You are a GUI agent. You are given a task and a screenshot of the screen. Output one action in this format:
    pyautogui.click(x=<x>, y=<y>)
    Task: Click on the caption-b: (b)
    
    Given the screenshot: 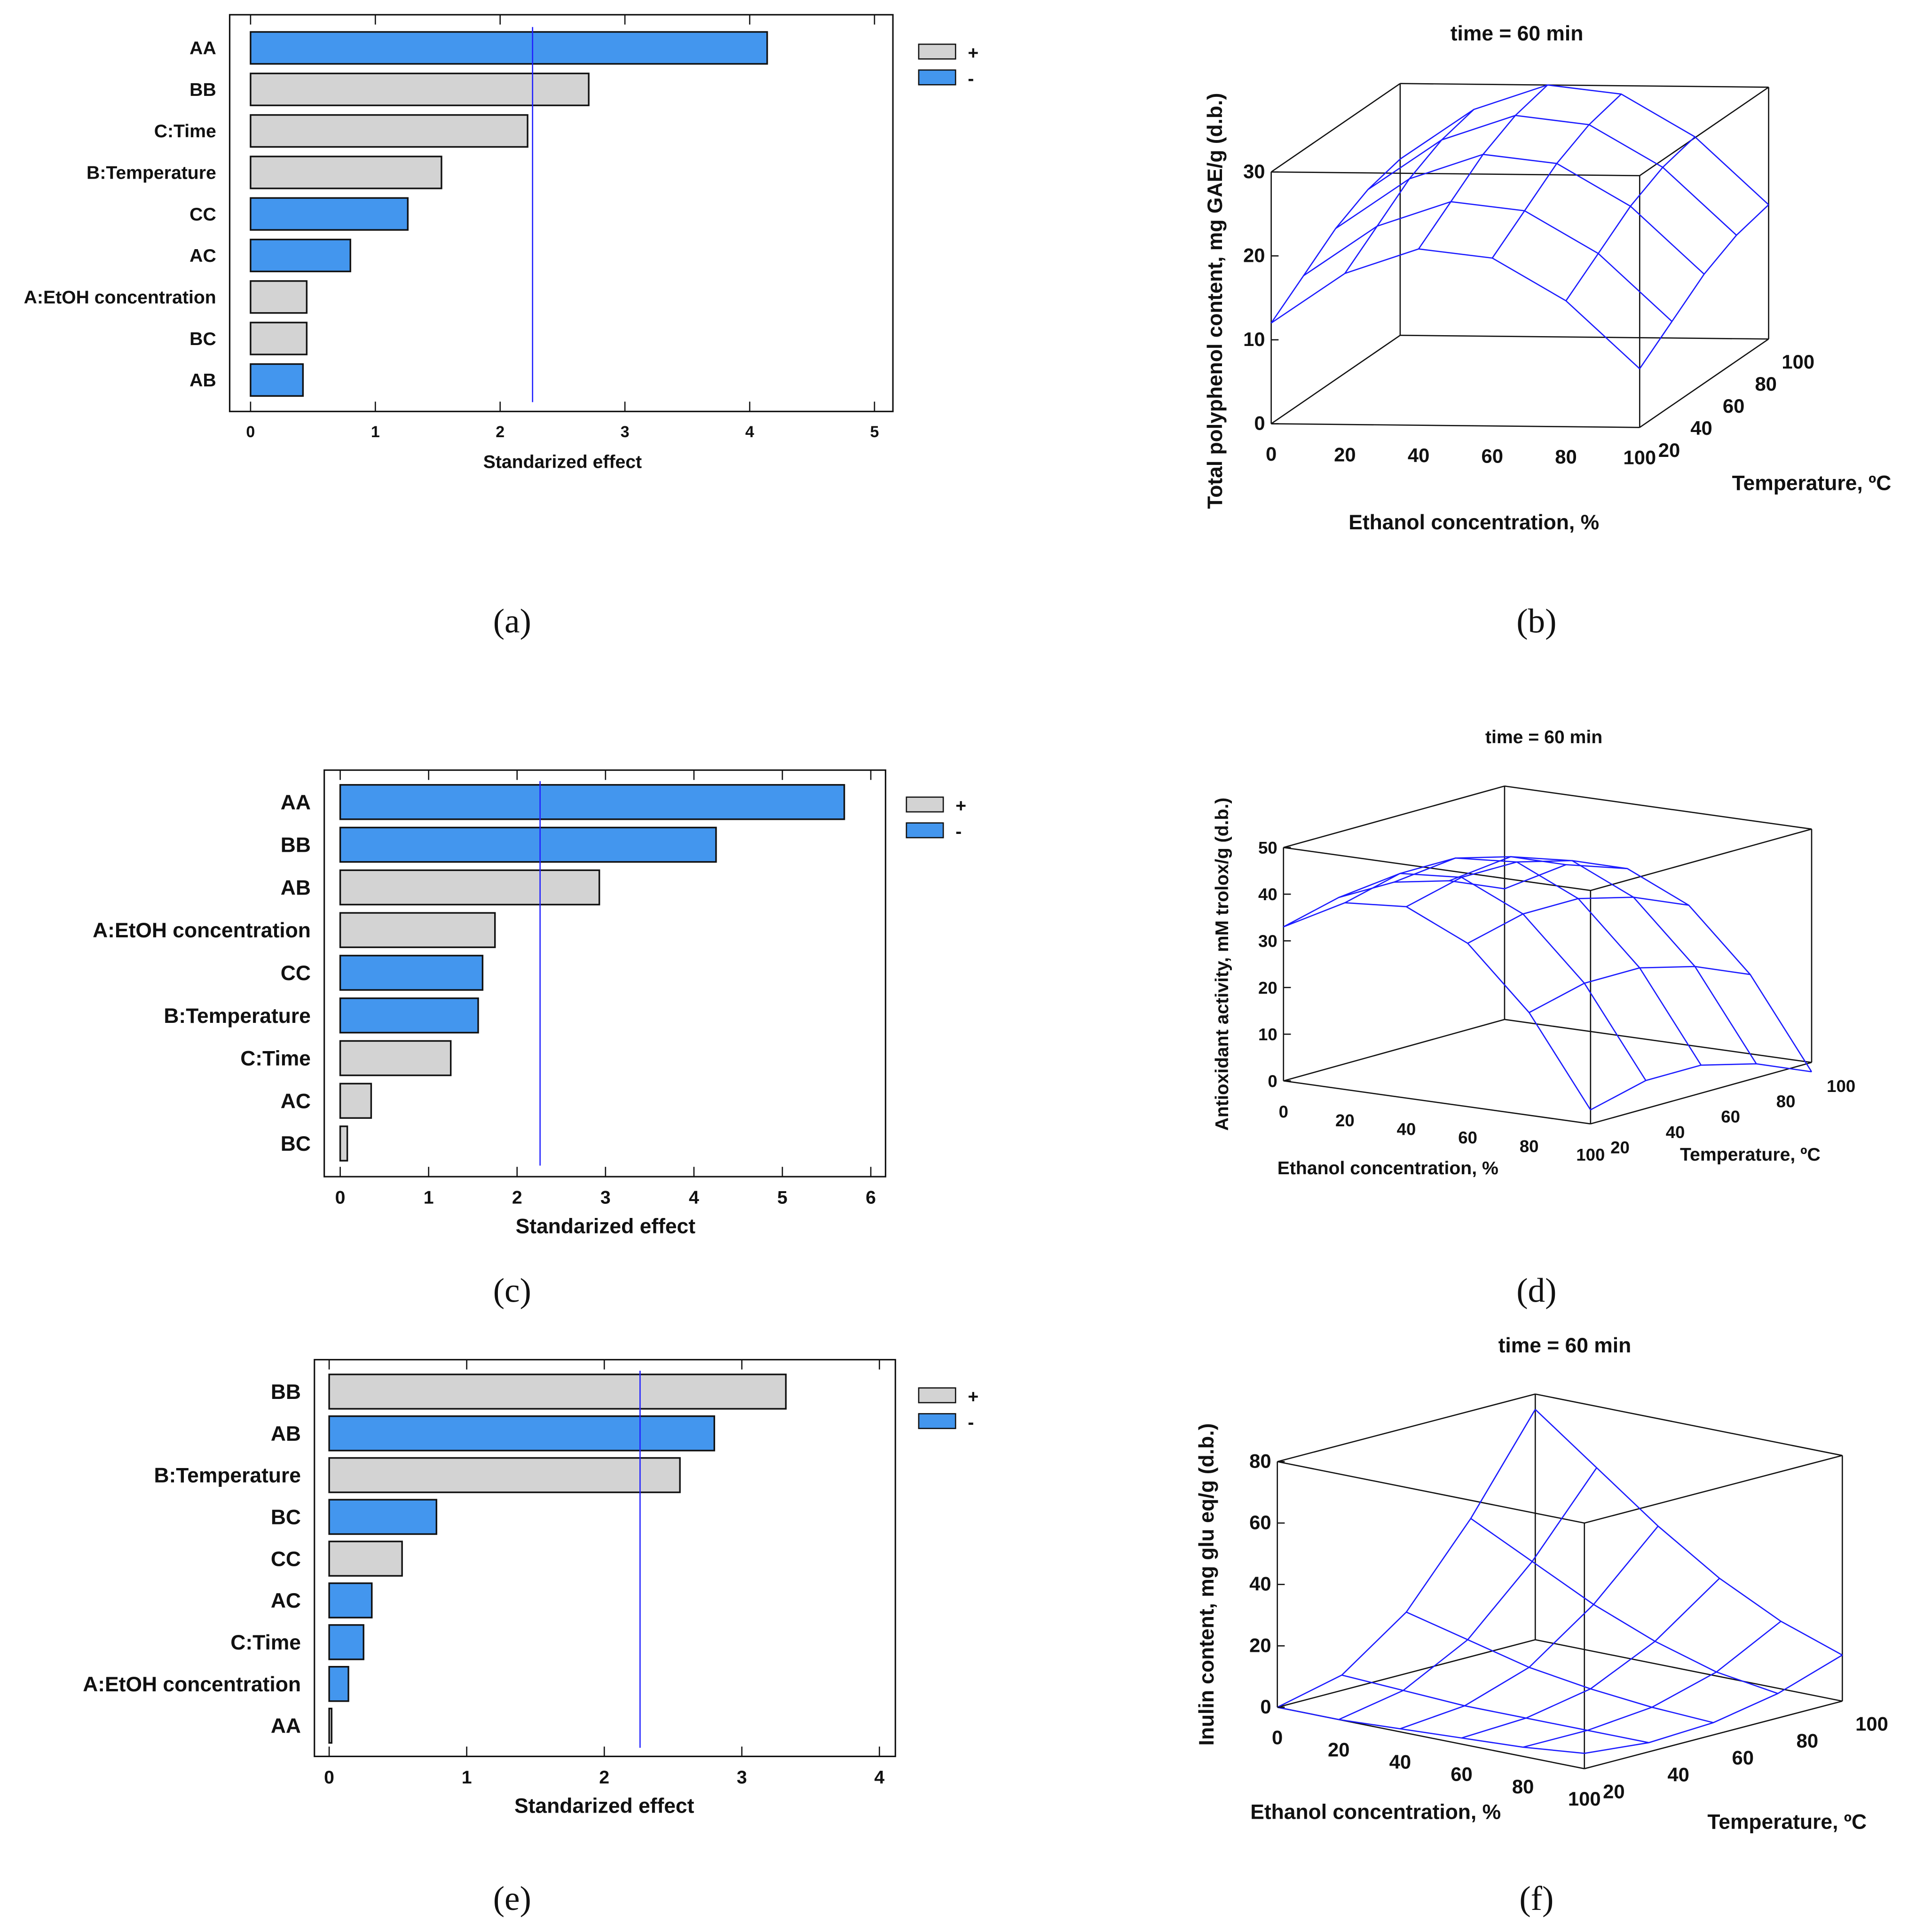 What is the action you would take?
    pyautogui.click(x=1536, y=621)
    